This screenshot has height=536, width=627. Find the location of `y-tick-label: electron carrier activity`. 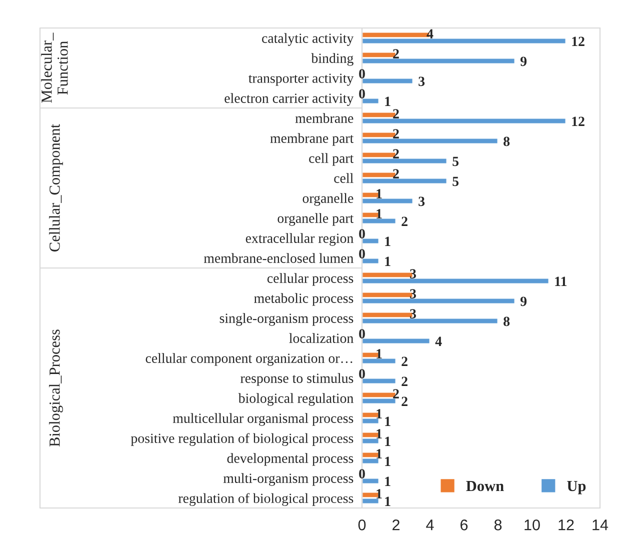

y-tick-label: electron carrier activity is located at coordinates (289, 99).